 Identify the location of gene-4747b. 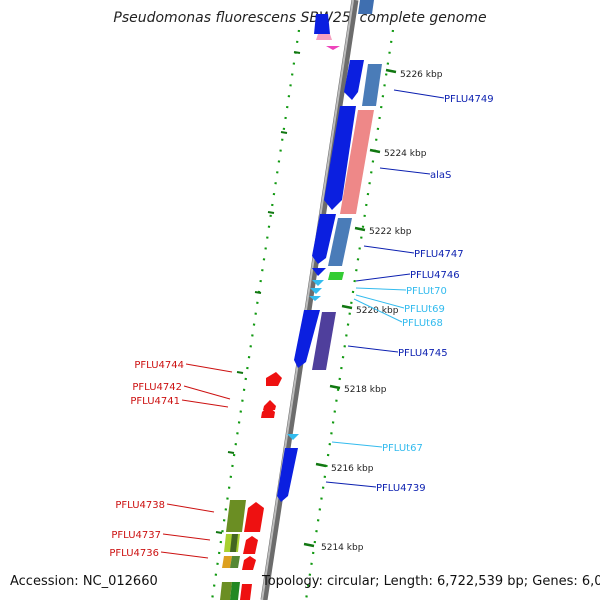
(324, 239).